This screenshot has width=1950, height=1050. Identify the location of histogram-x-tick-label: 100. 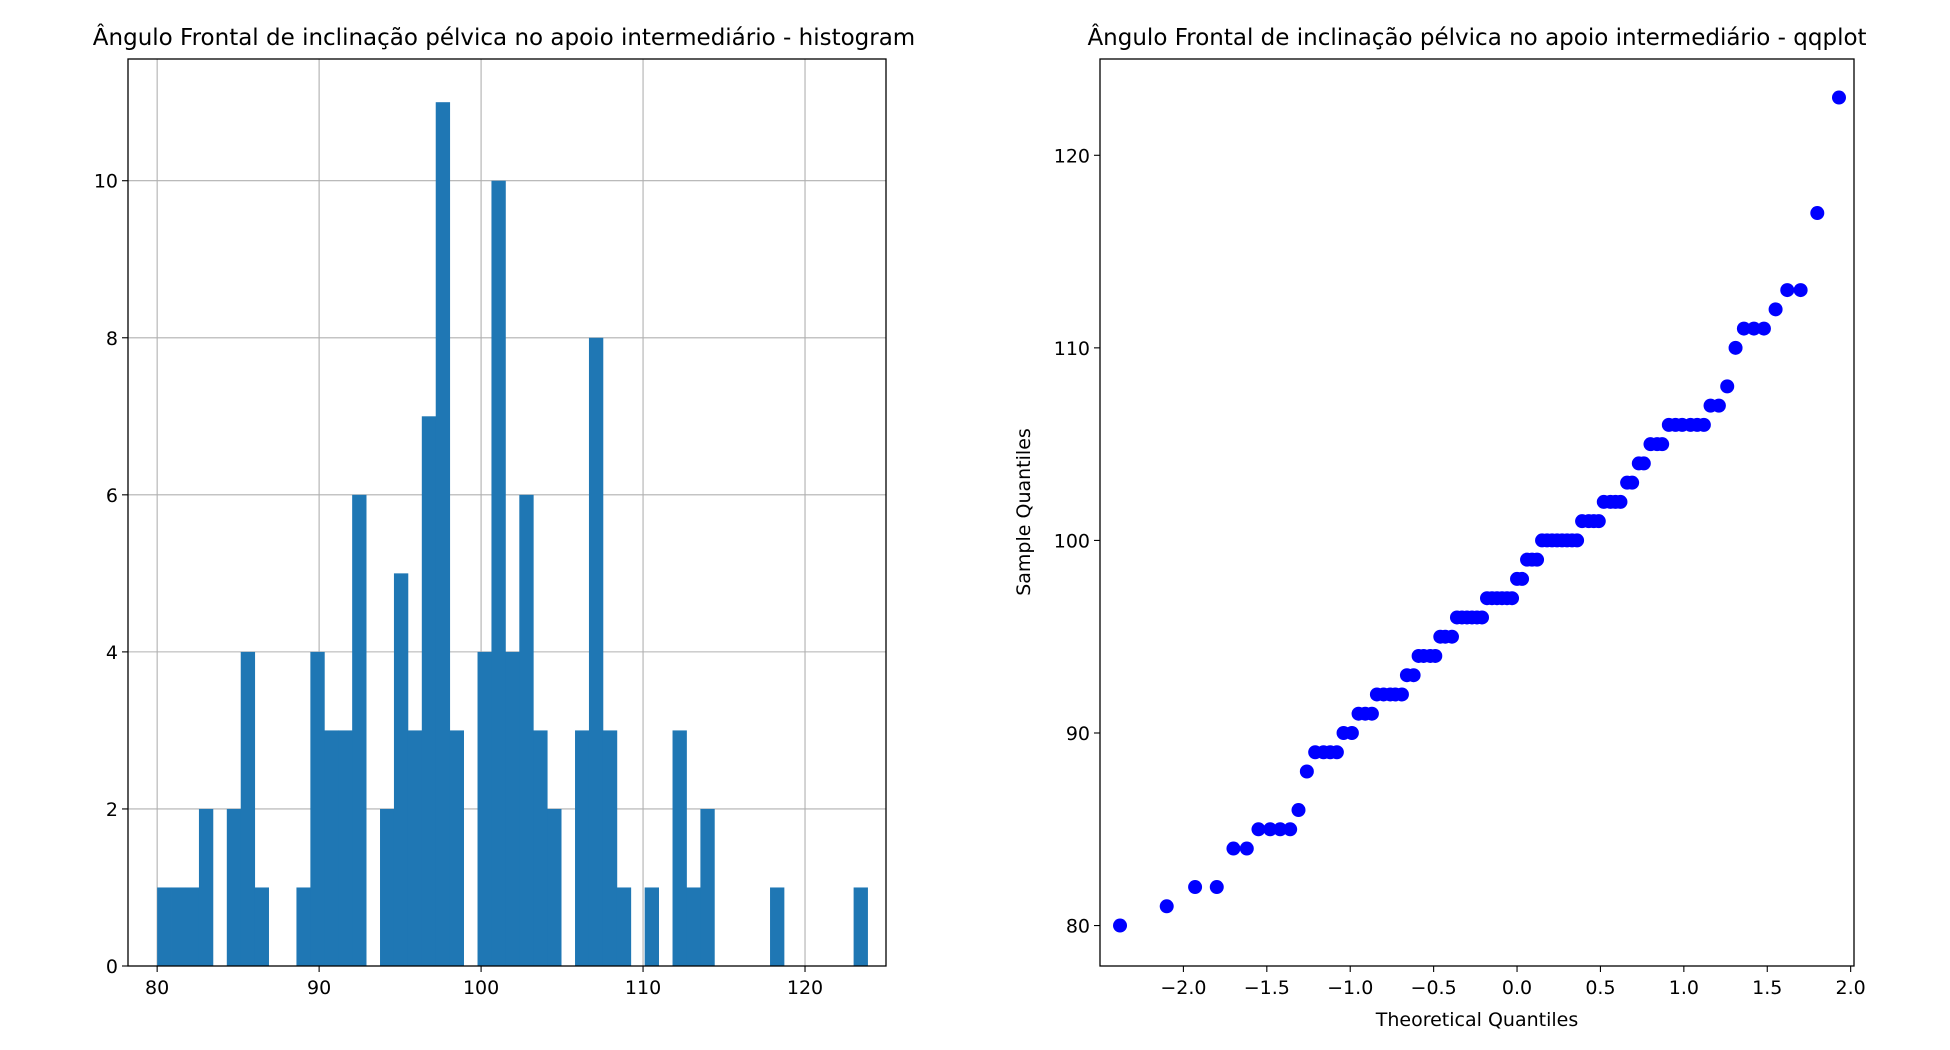
(481, 988).